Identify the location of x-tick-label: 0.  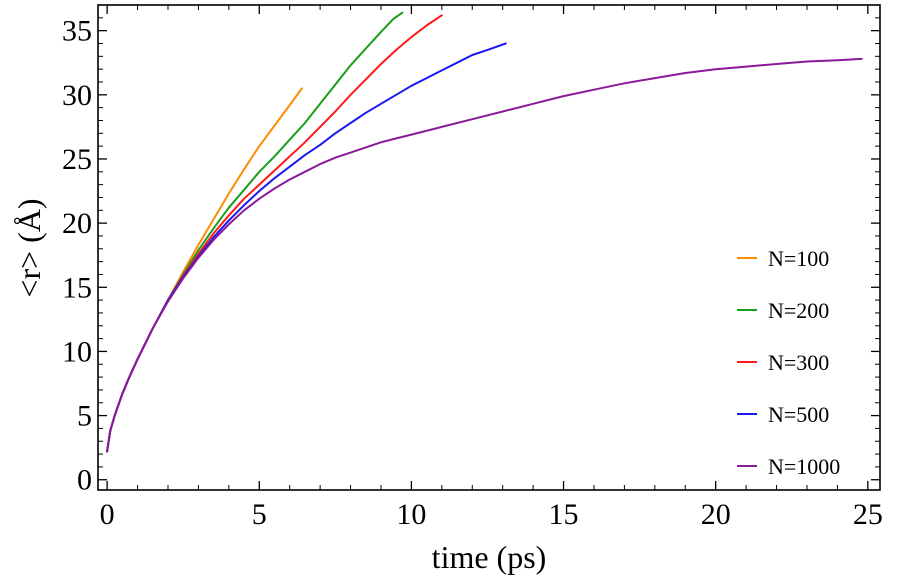
(107, 514).